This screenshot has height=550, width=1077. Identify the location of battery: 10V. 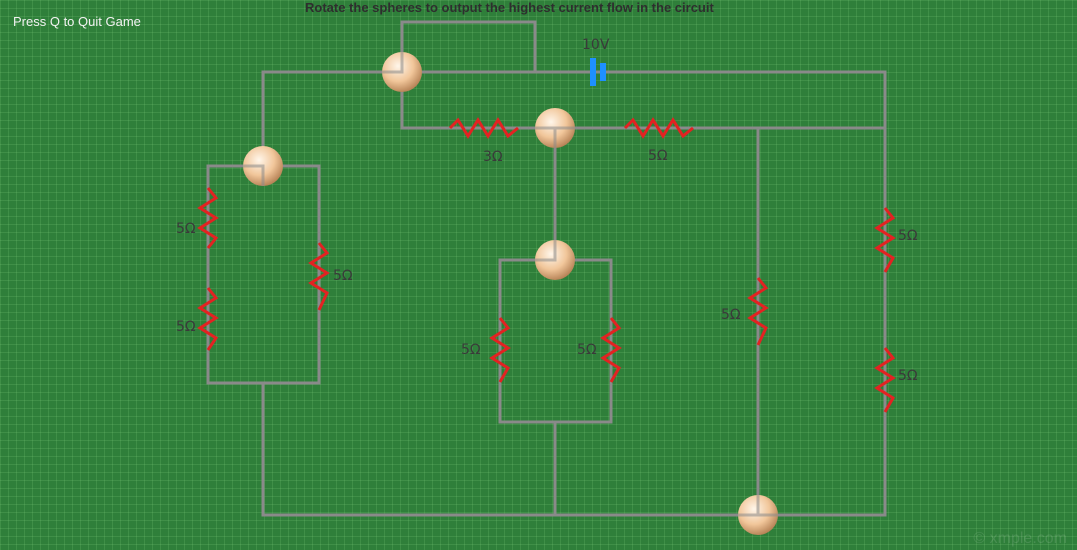
(596, 61).